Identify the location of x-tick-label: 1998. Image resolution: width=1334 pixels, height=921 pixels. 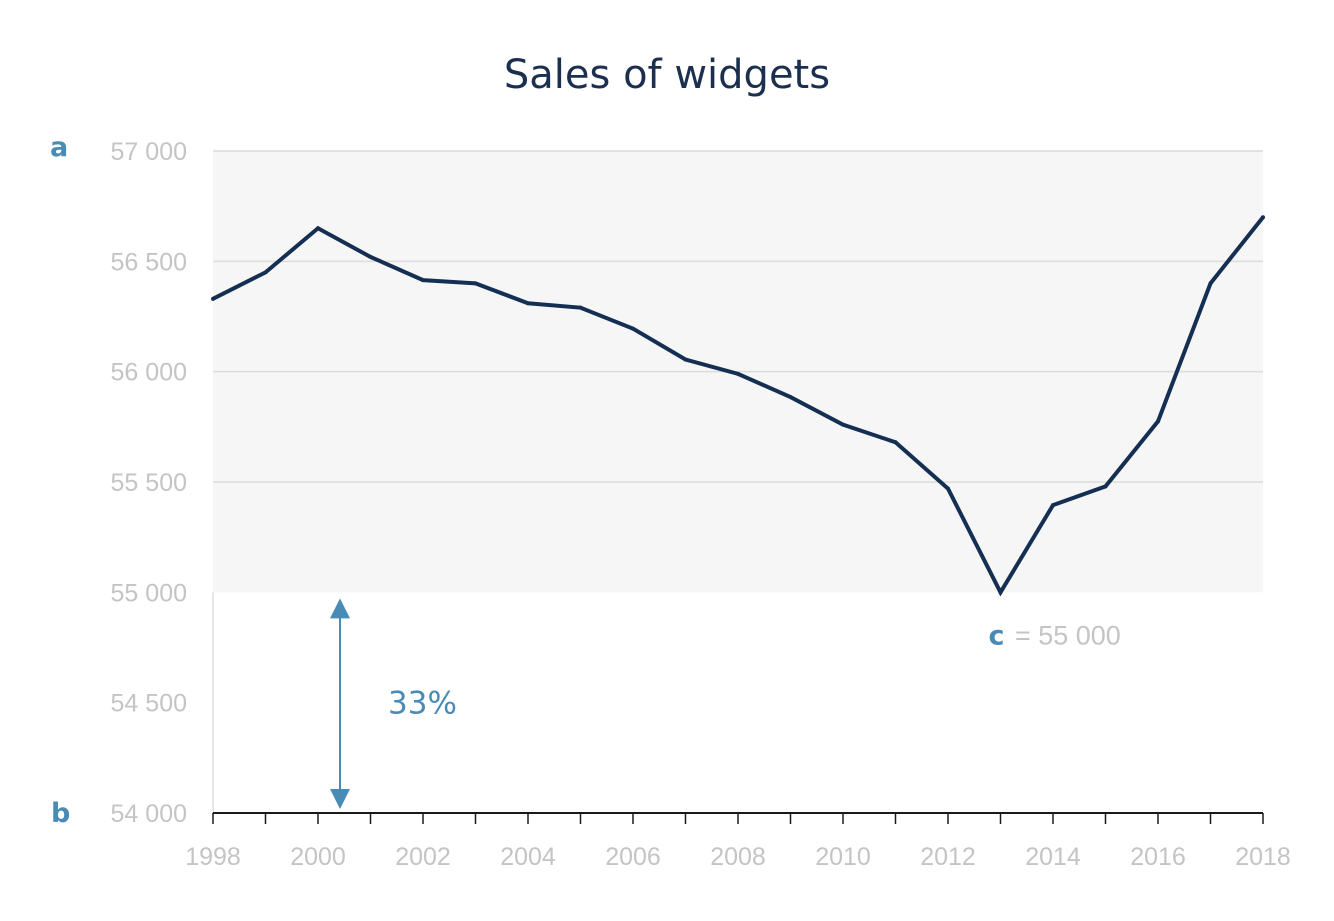
(213, 857).